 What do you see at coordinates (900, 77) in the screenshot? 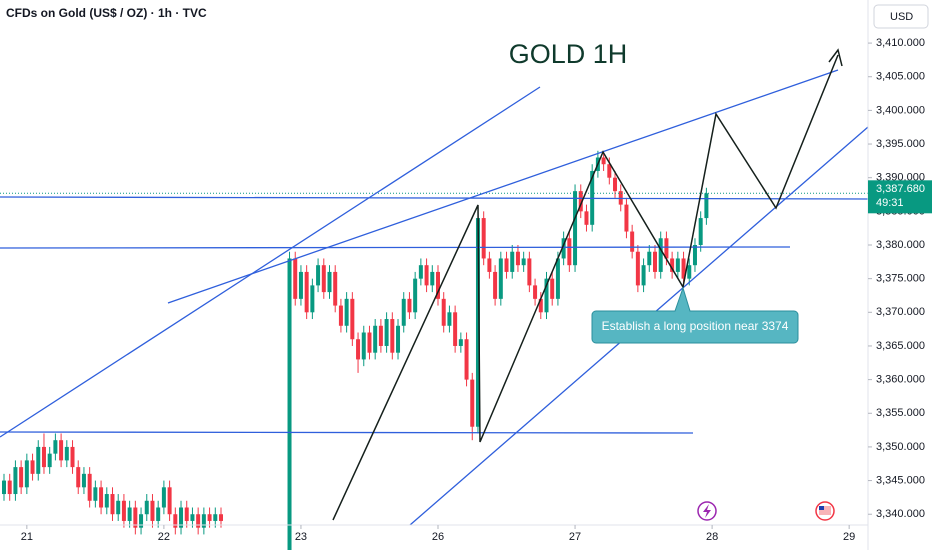
I see `y-tick-label: 3,405.000` at bounding box center [900, 77].